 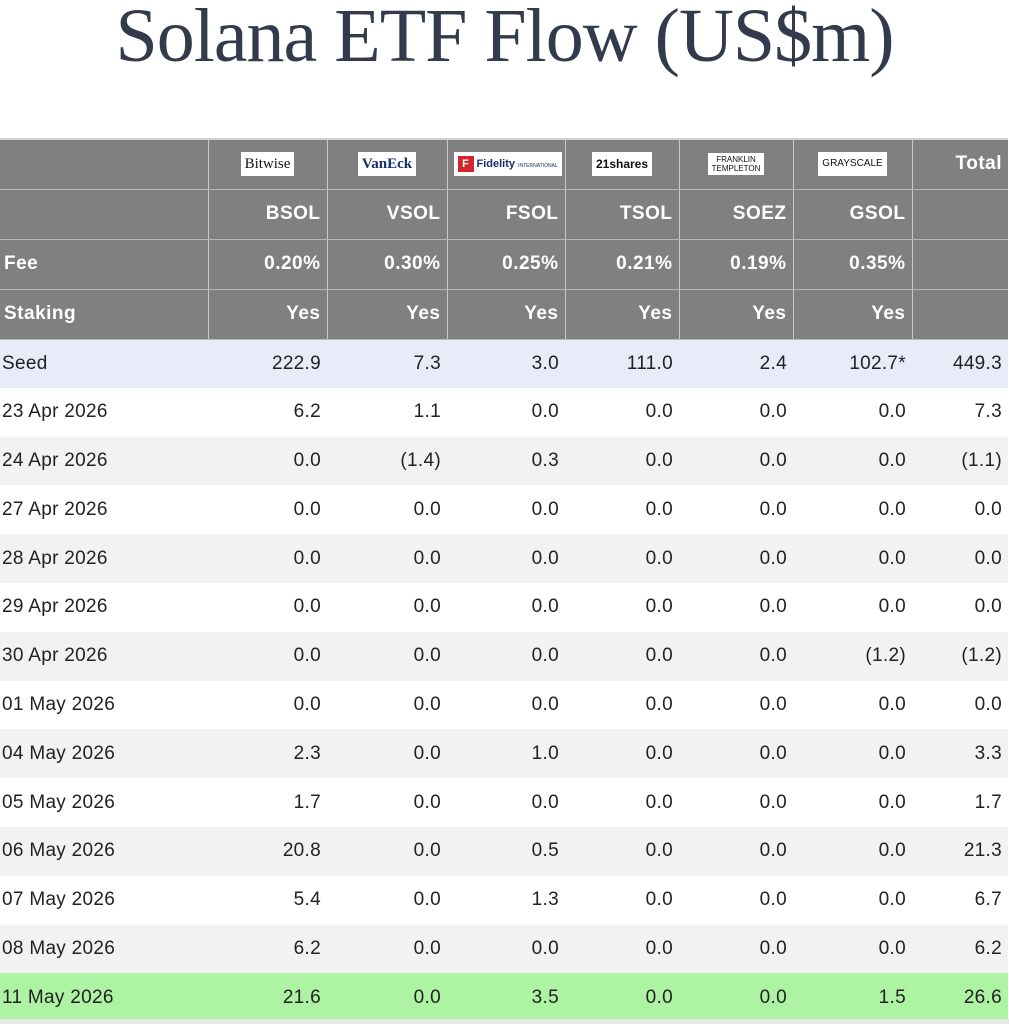 I want to click on row-date-label: 24 Apr 2026, so click(x=104, y=461).